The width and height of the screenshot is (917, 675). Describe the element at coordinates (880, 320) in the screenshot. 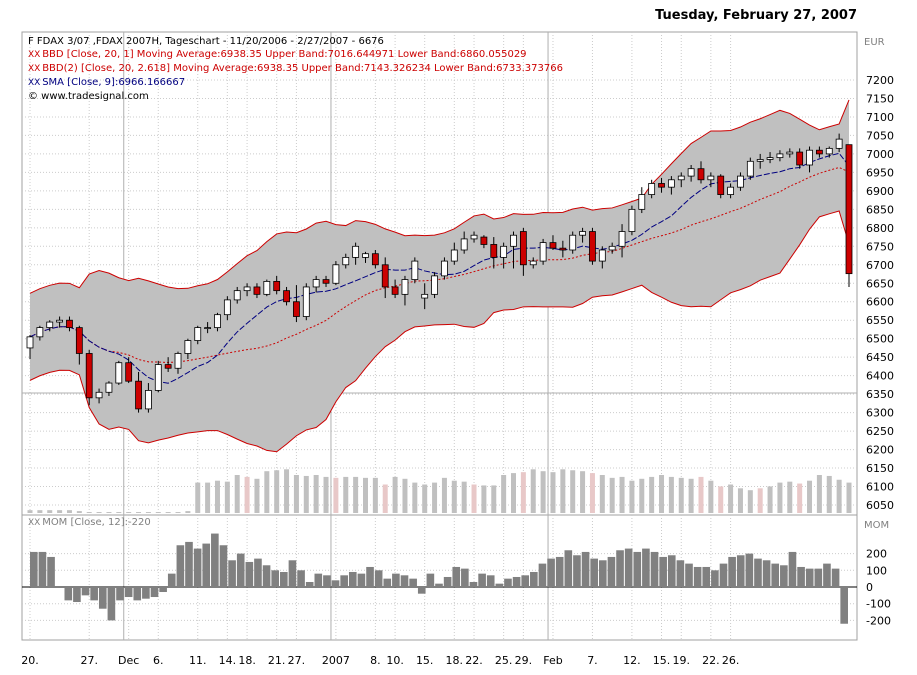

I see `price-tick-label: 6550` at that location.